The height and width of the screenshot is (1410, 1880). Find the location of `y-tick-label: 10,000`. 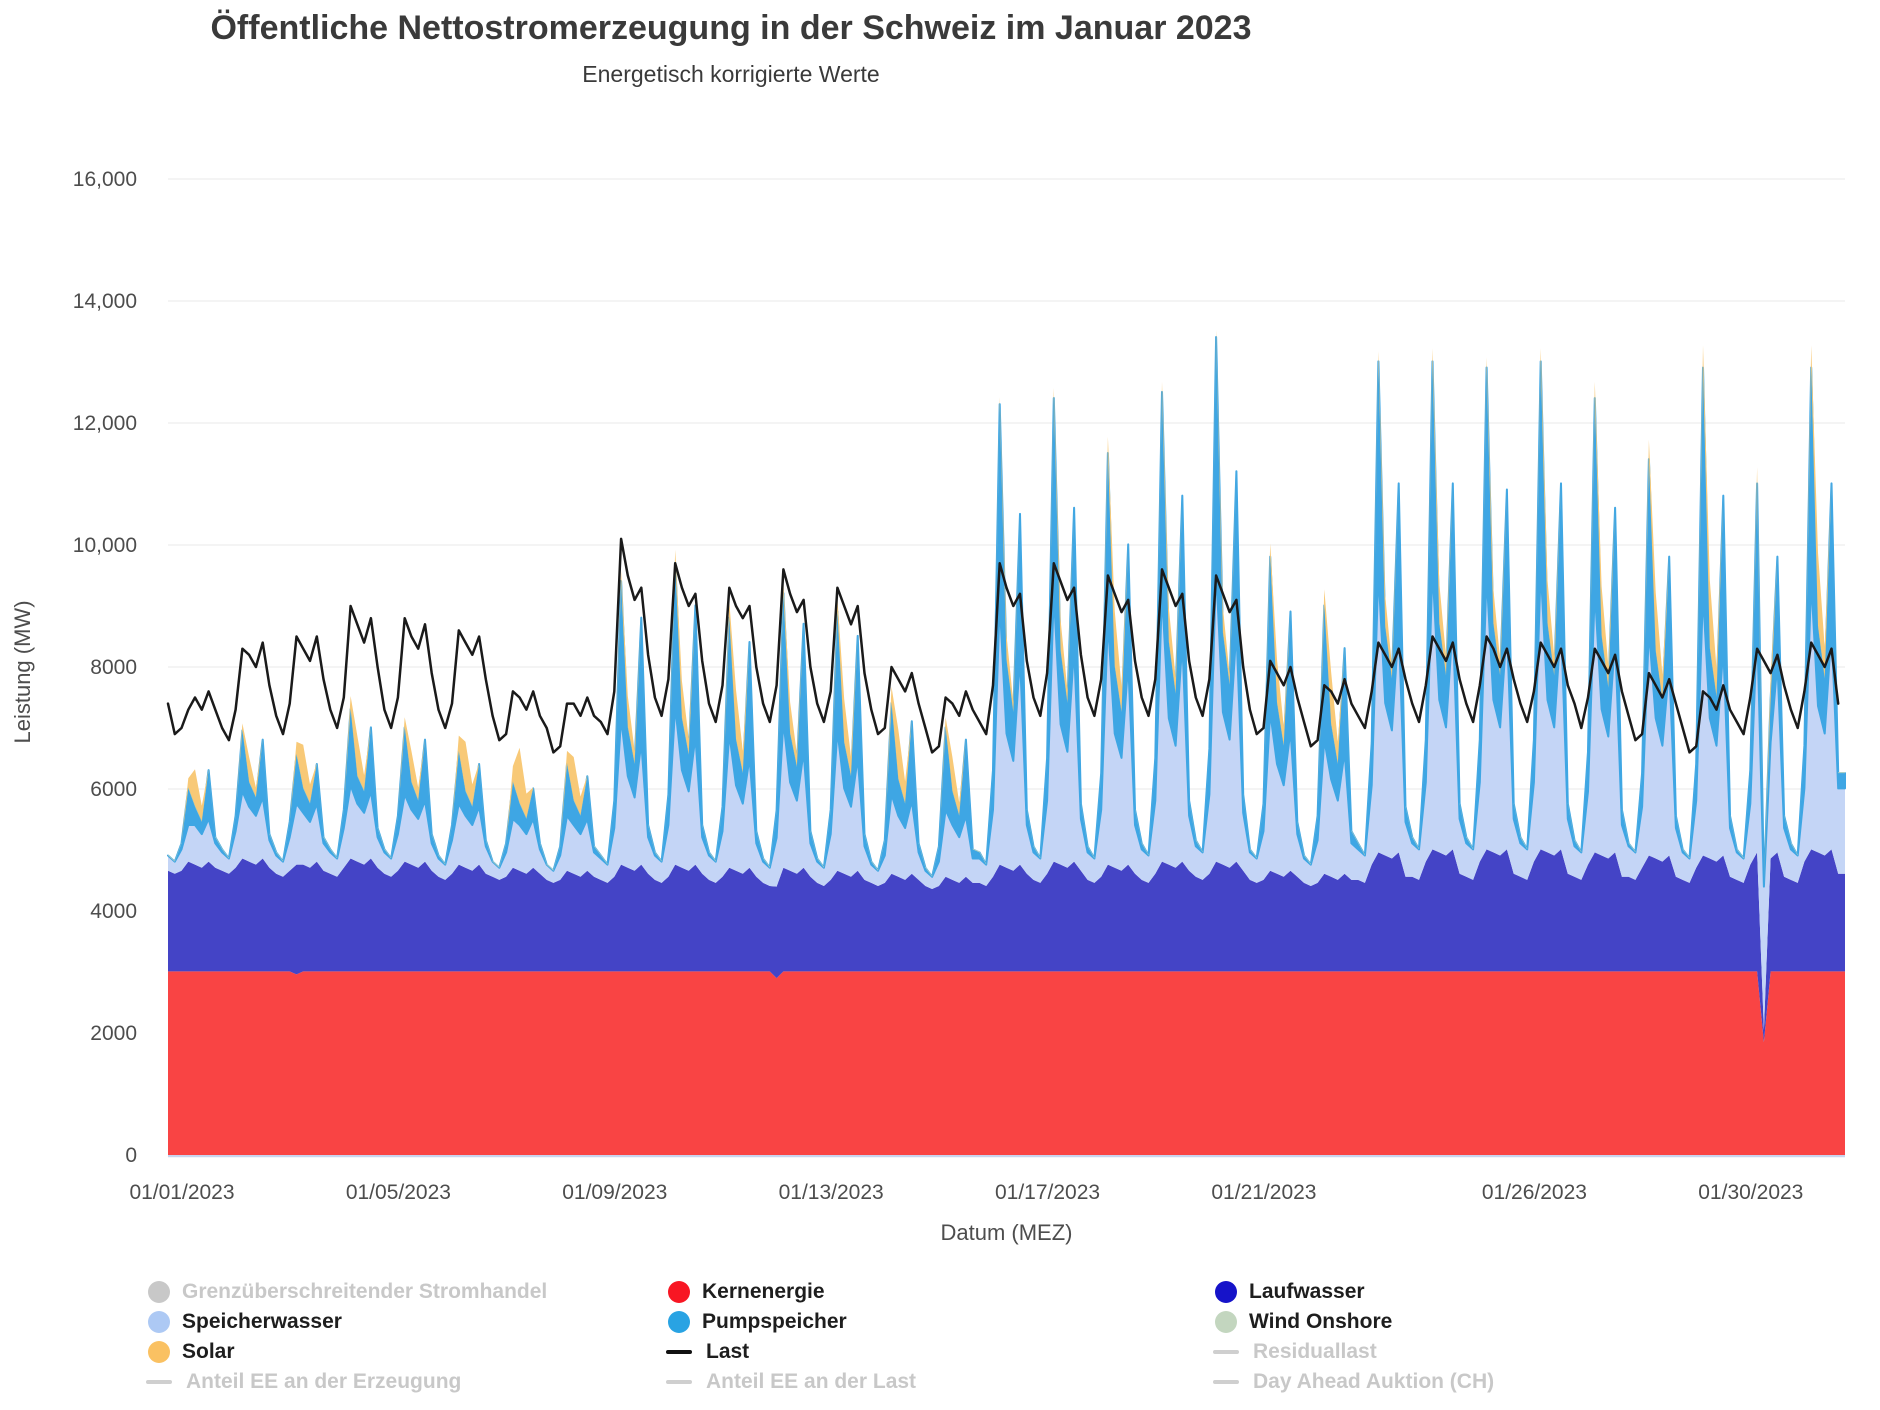

y-tick-label: 10,000 is located at coordinates (105, 545).